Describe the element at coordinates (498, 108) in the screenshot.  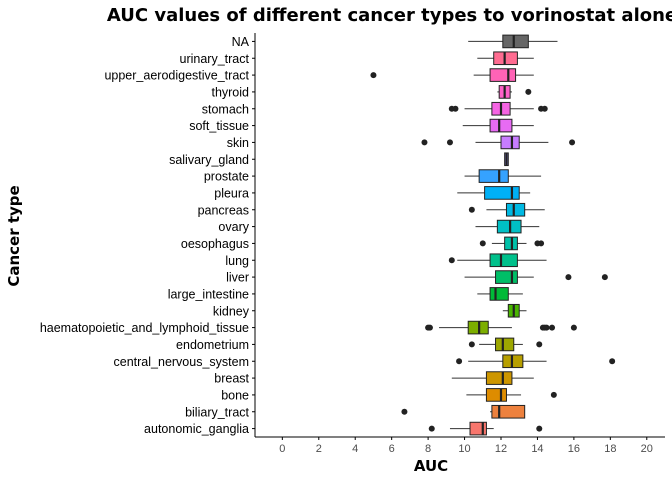
I see `box-group-stomach` at that location.